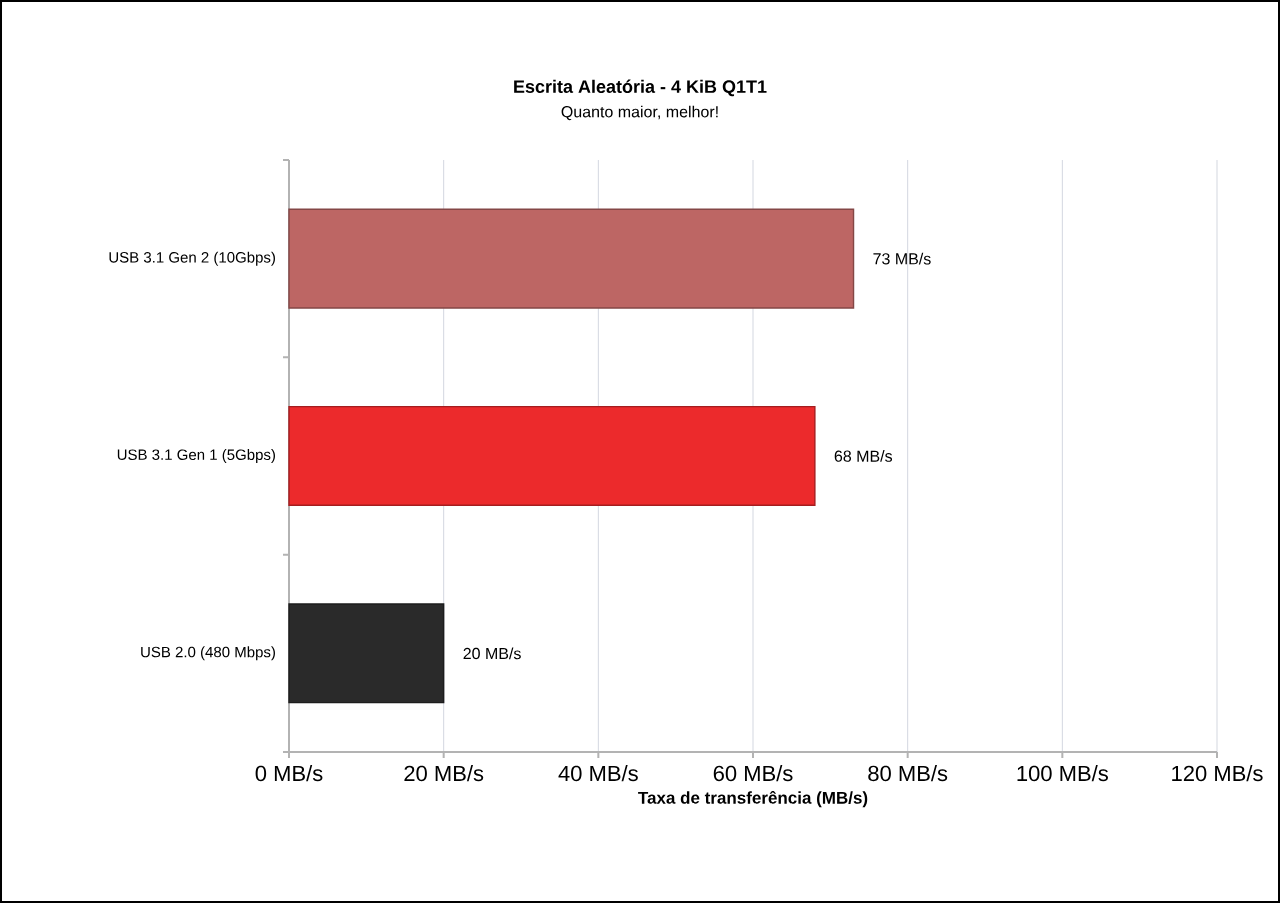 The width and height of the screenshot is (1280, 903). I want to click on x-tick-label: 20 MB/s, so click(444, 773).